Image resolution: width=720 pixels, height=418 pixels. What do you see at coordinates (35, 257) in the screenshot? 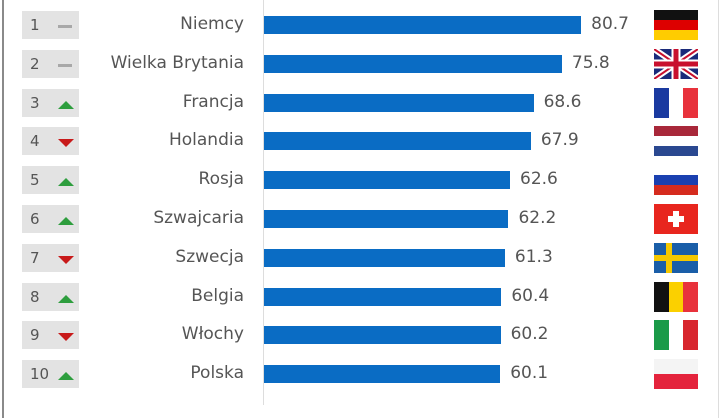
I see `rank-number: 7` at bounding box center [35, 257].